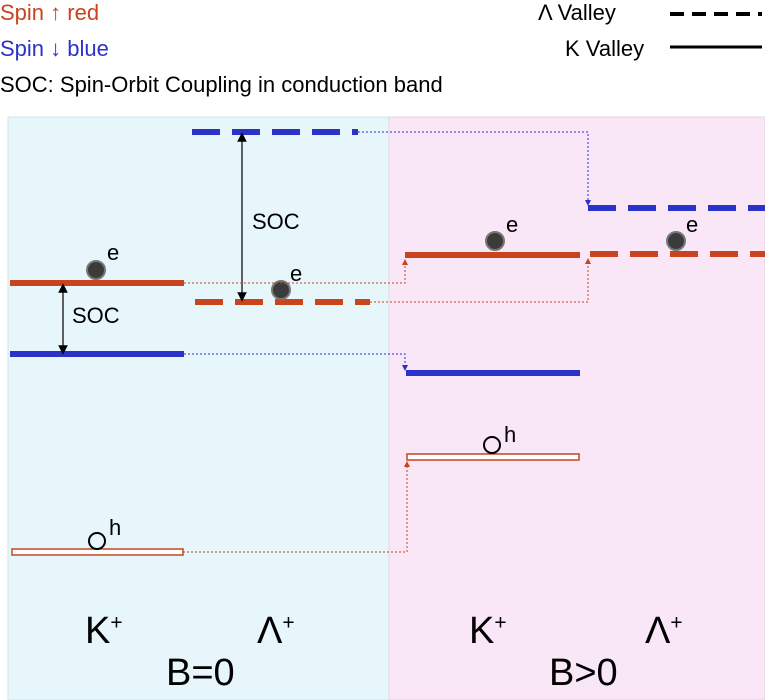 The width and height of the screenshot is (765, 700). Describe the element at coordinates (281, 290) in the screenshot. I see `electron-lambda-b0` at that location.